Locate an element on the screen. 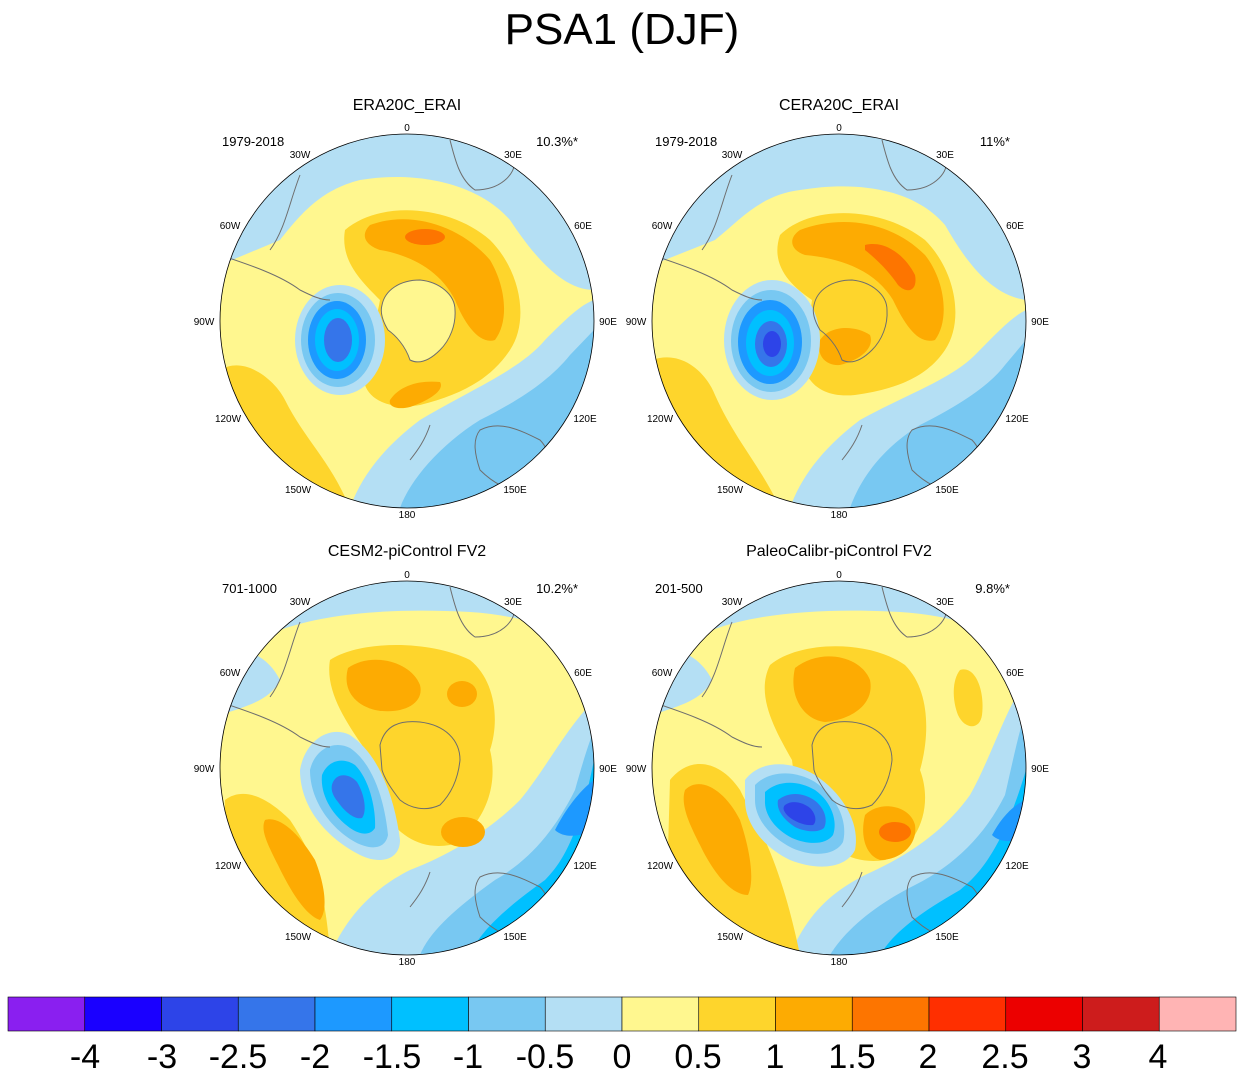 The width and height of the screenshot is (1244, 1078). panel-title: CERA20C_ERAI is located at coordinates (839, 105).